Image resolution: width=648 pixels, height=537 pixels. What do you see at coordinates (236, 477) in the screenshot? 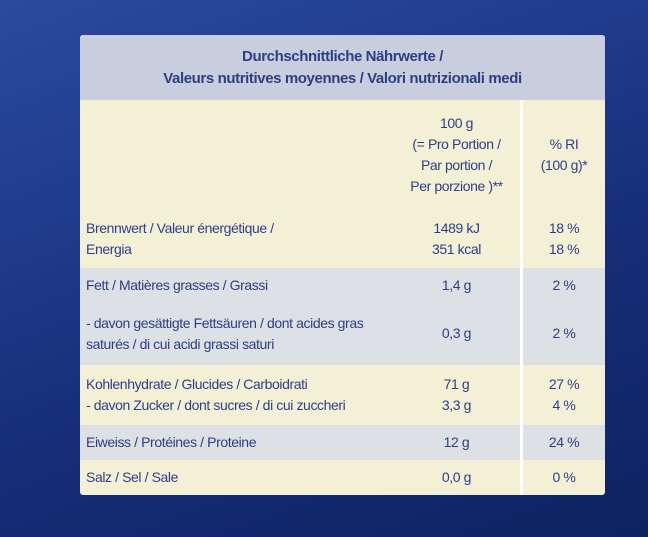
I see `nutrient-label: Salz / Sel / Sale` at bounding box center [236, 477].